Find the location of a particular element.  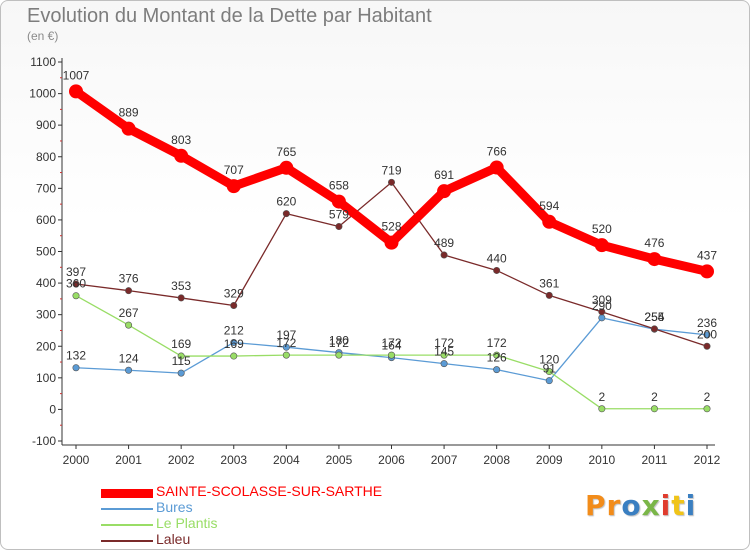

data-label-sainte-scolasse-sur-sarthe: 520 is located at coordinates (602, 229).